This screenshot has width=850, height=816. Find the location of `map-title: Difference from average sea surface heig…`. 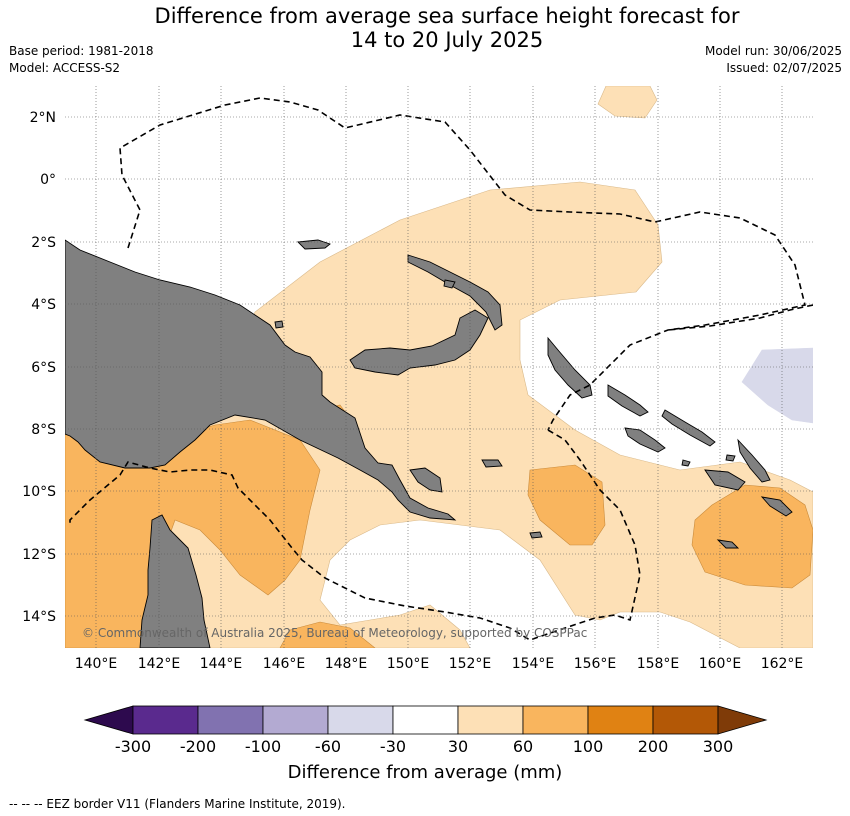

map-title: Difference from average sea surface heig… is located at coordinates (425, 28).